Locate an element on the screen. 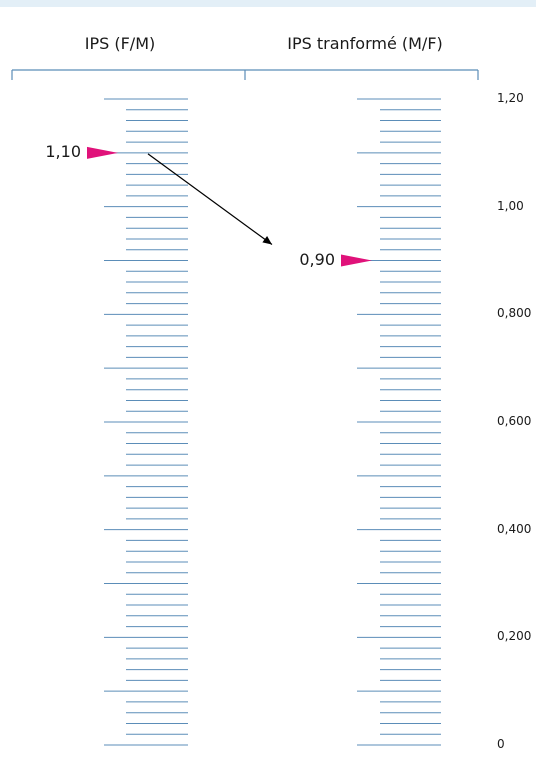  tick-label: 0,600 is located at coordinates (514, 421).